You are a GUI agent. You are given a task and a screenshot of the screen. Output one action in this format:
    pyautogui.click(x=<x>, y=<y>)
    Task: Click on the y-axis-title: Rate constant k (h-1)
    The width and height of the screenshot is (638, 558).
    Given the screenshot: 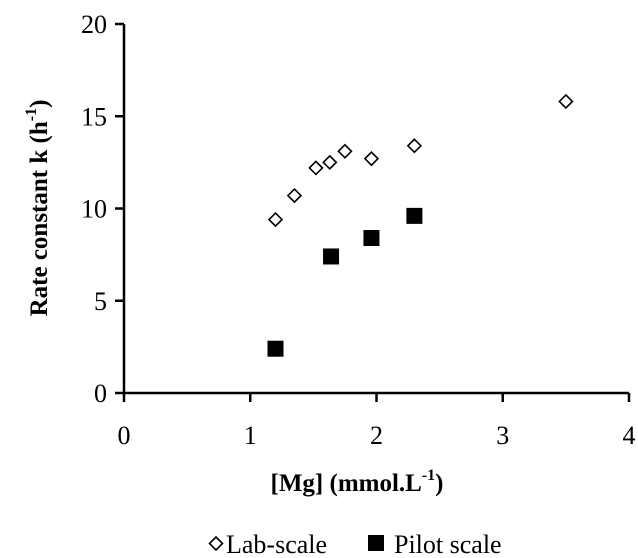 What is the action you would take?
    pyautogui.click(x=38, y=208)
    